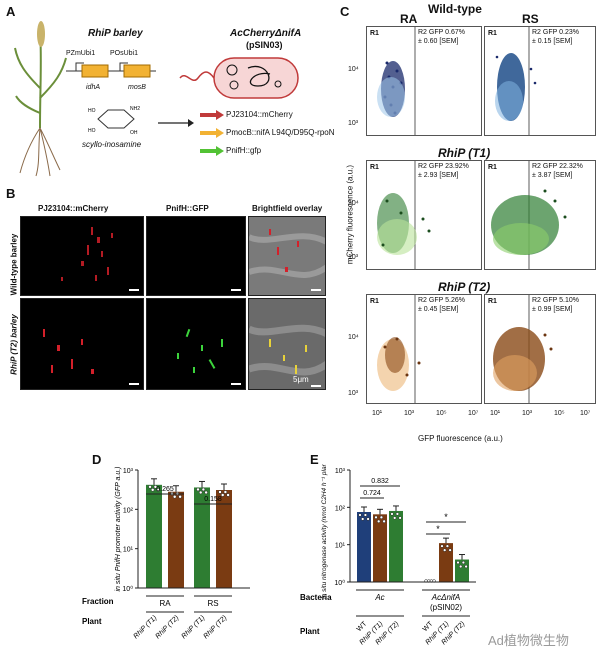  Describe the element at coordinates (137, 87) in the screenshot. I see `gene-mosb: mosB` at that location.